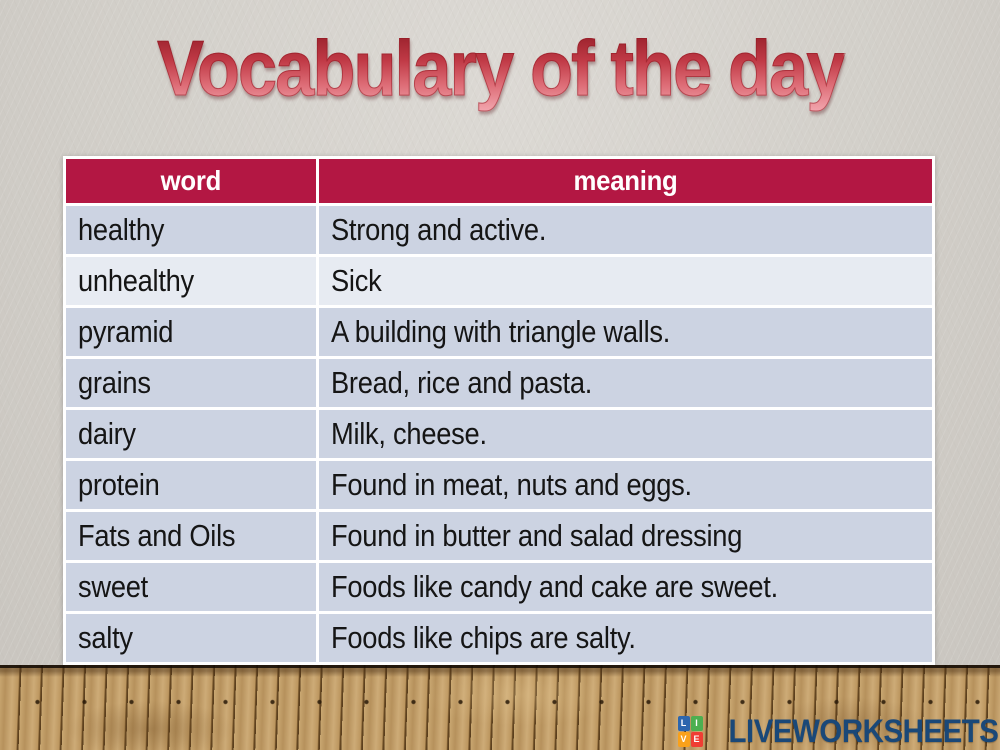 Image resolution: width=1000 pixels, height=750 pixels. I want to click on word-cell: grains, so click(191, 383).